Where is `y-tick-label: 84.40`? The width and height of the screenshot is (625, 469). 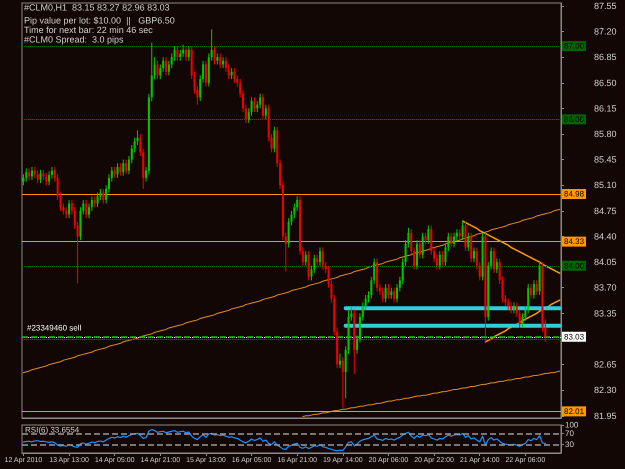
y-tick-label: 84.40 is located at coordinates (605, 236).